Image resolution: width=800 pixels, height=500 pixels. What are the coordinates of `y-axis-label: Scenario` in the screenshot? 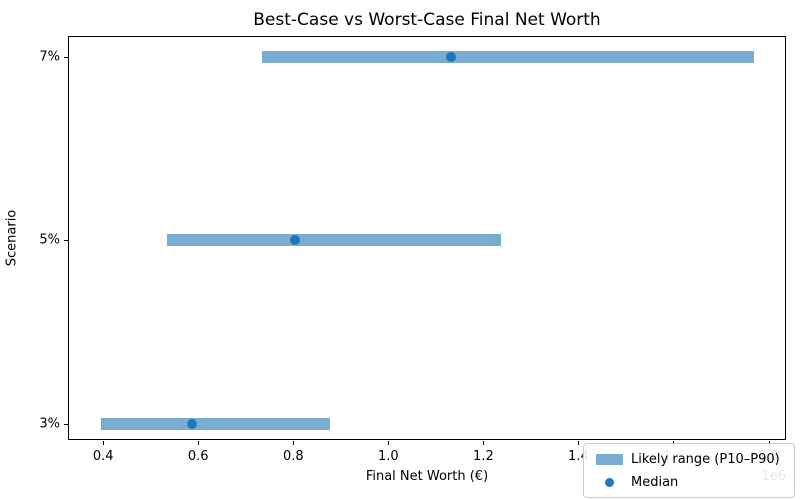 It's located at (12, 238).